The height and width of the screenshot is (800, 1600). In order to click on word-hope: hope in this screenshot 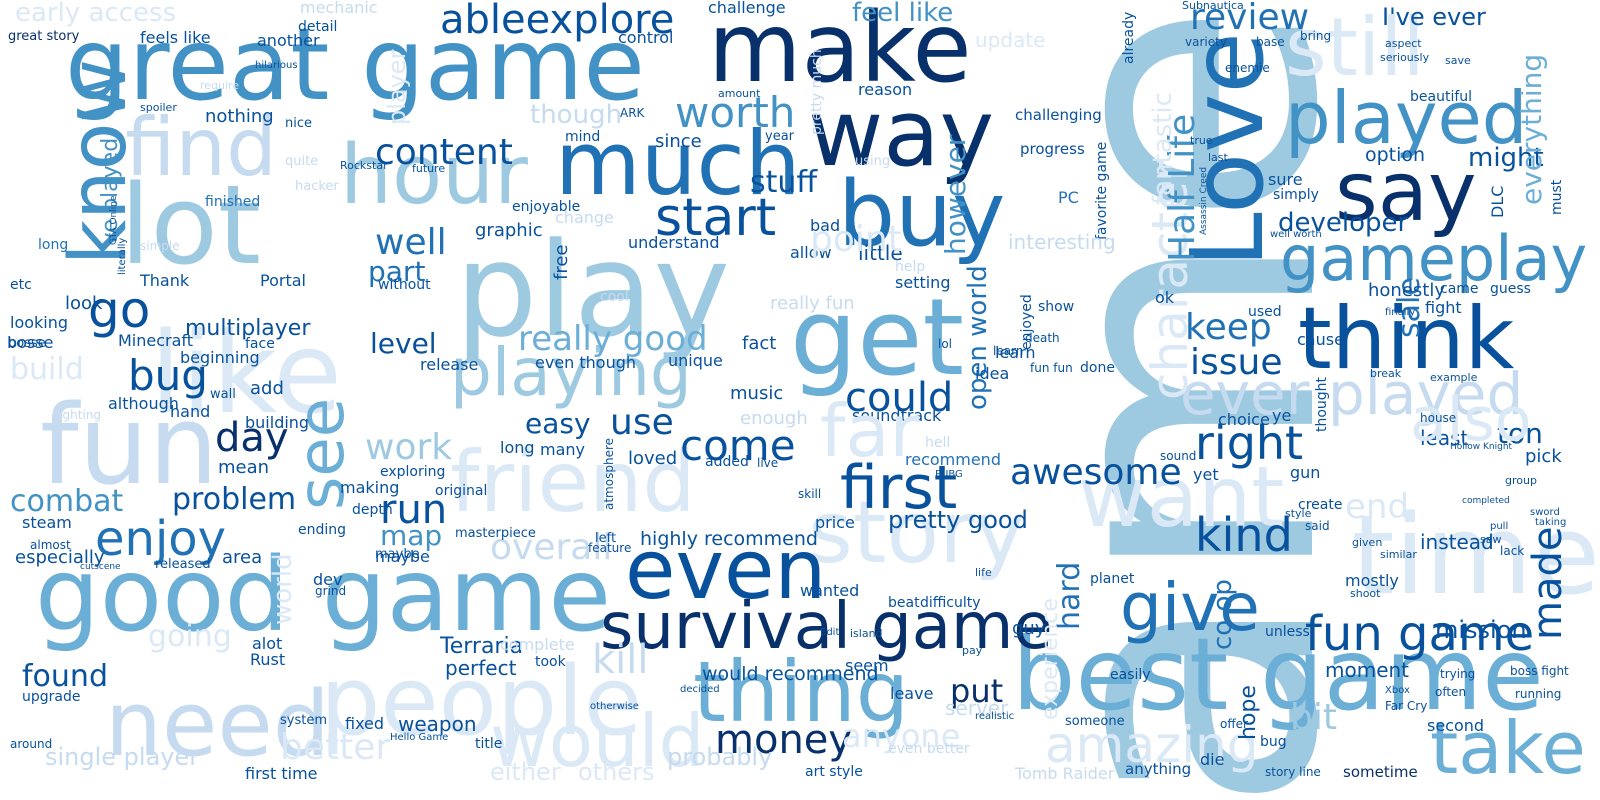, I will do `click(1248, 712)`.